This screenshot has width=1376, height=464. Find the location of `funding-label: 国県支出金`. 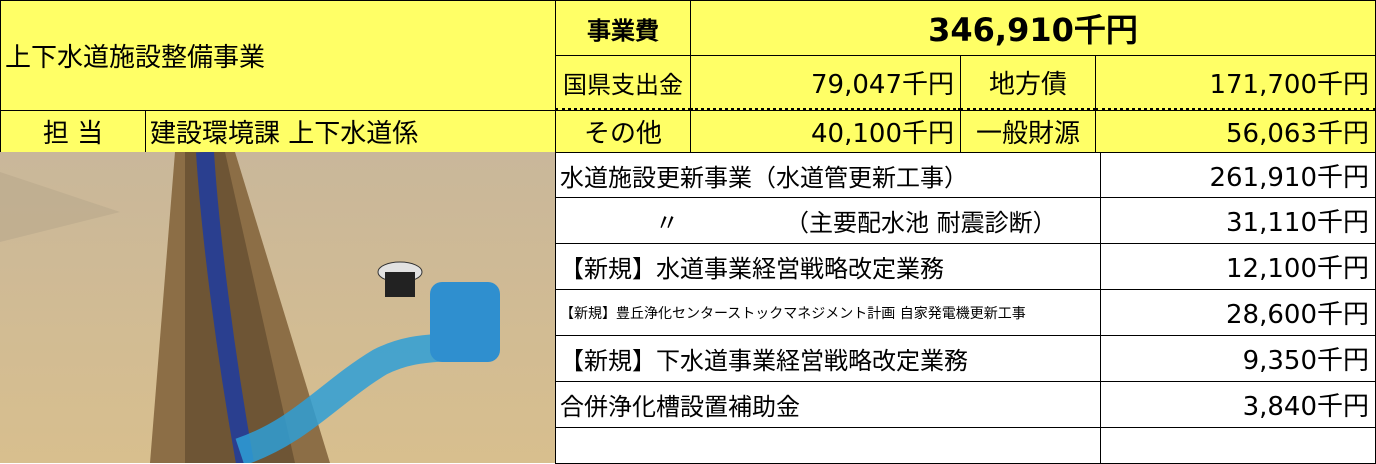

funding-label: 国県支出金 is located at coordinates (623, 83).